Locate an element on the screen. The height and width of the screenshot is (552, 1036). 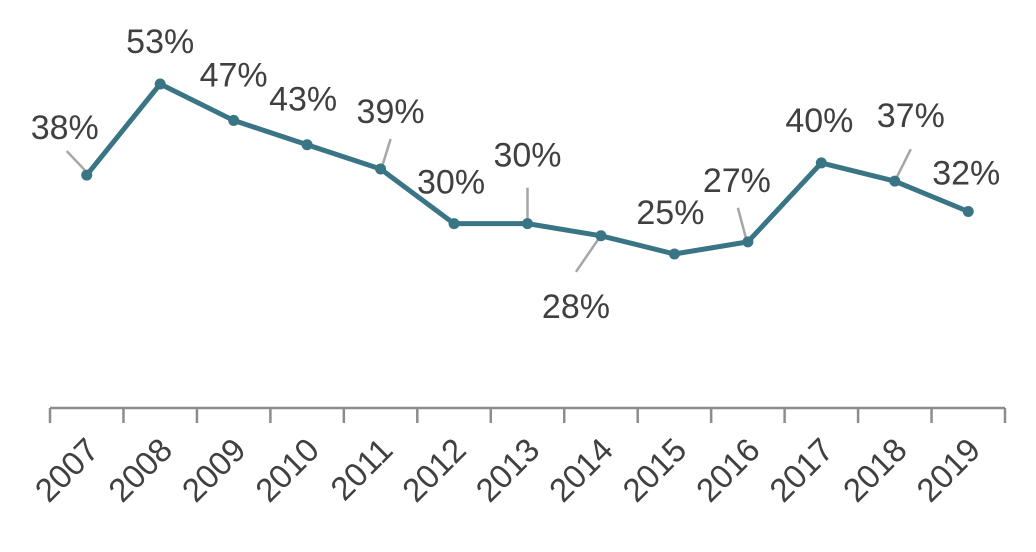
x-tick-label: 2016 is located at coordinates (728, 470).